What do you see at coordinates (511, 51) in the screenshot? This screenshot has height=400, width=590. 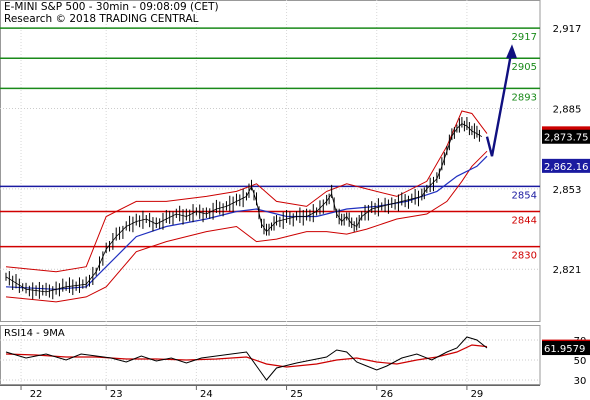 I see `forecast-arrowhead` at bounding box center [511, 51].